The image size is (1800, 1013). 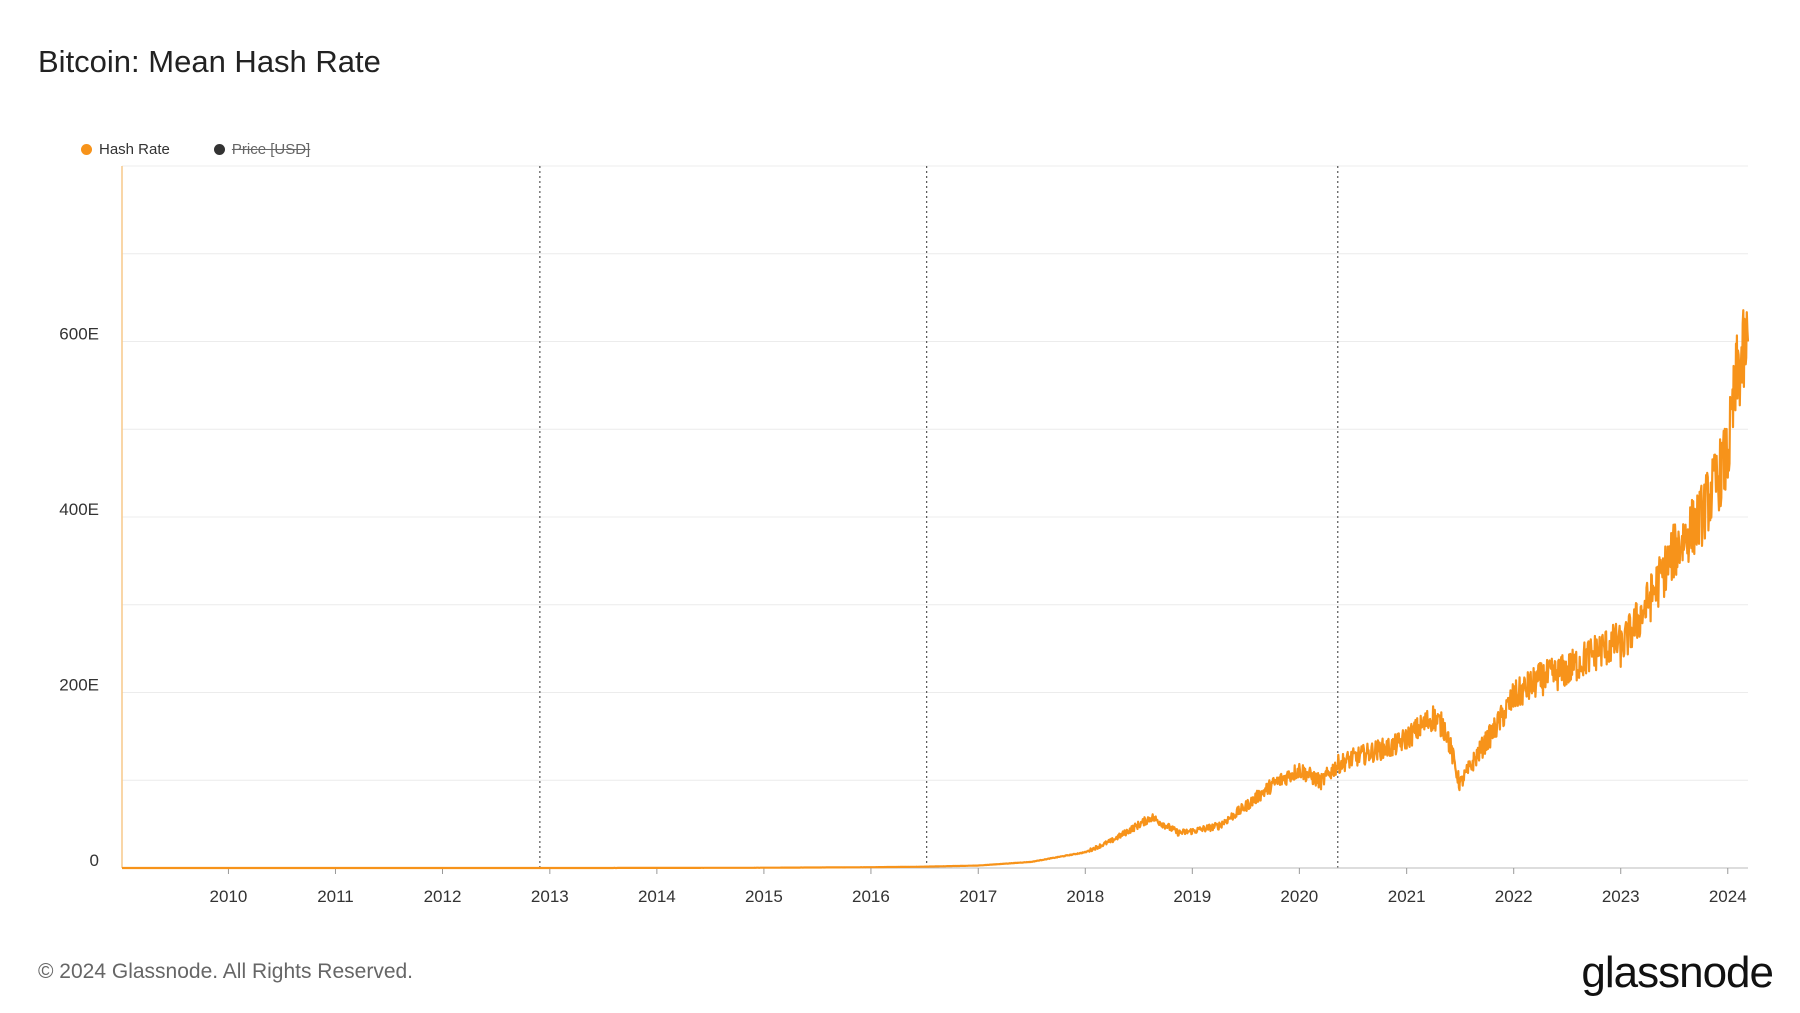 I want to click on x-tick-label: 2010, so click(x=229, y=896).